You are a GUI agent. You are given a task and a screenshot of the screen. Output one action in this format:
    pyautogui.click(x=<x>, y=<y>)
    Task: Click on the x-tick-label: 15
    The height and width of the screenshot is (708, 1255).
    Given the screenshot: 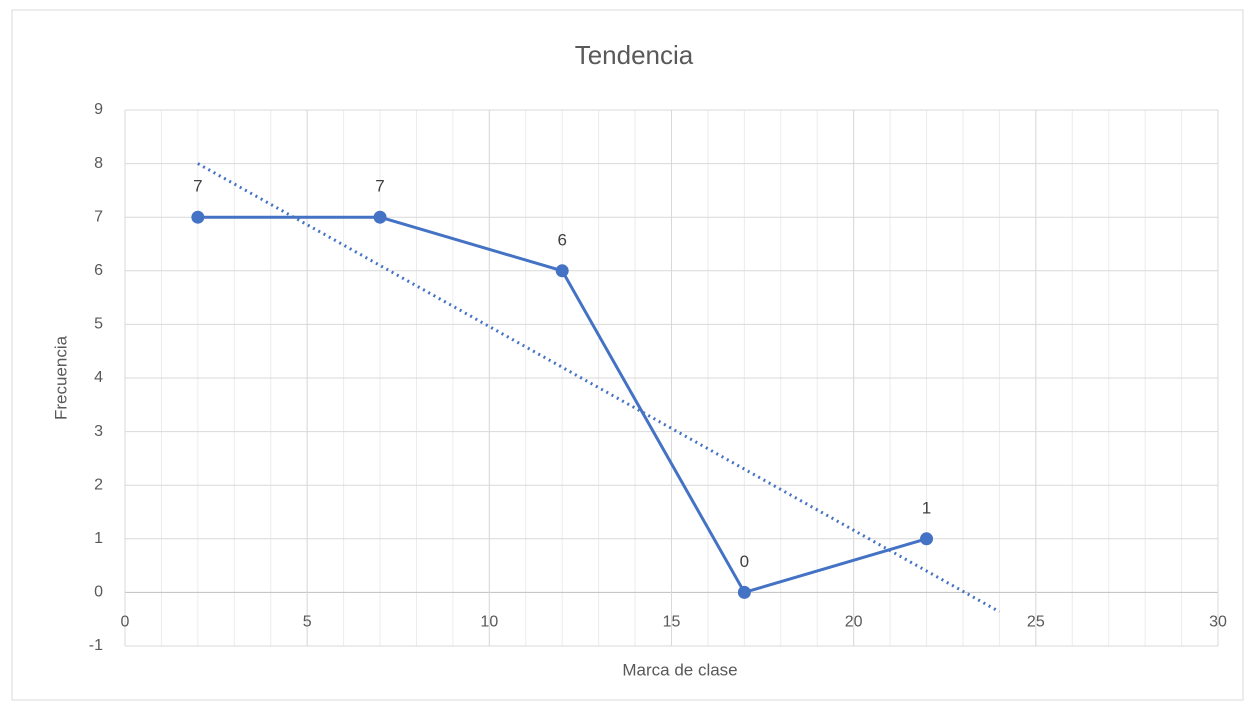 What is the action you would take?
    pyautogui.click(x=672, y=622)
    